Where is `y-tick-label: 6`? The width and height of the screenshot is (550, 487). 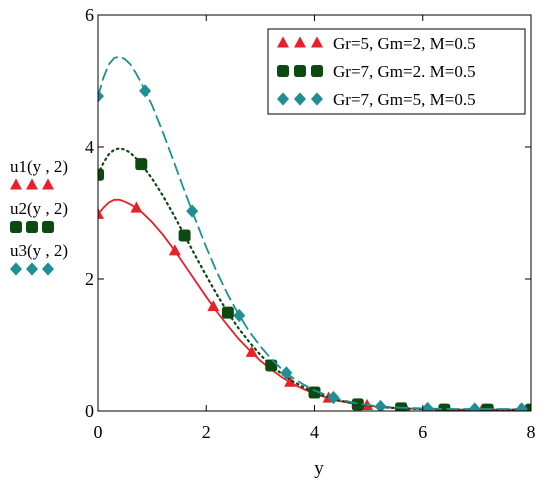 y-tick-label: 6 is located at coordinates (89, 15).